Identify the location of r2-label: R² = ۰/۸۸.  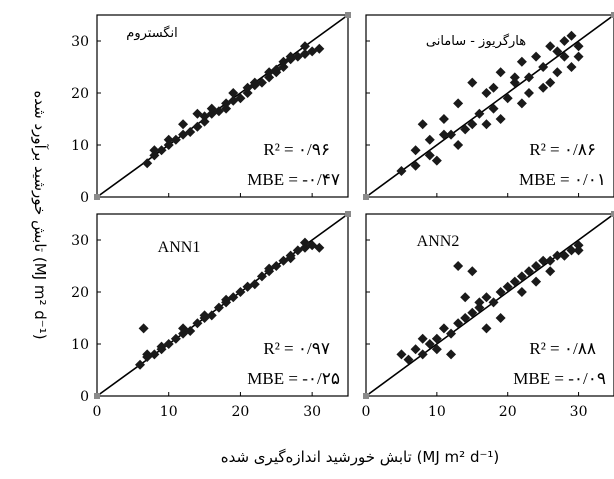
(562, 348).